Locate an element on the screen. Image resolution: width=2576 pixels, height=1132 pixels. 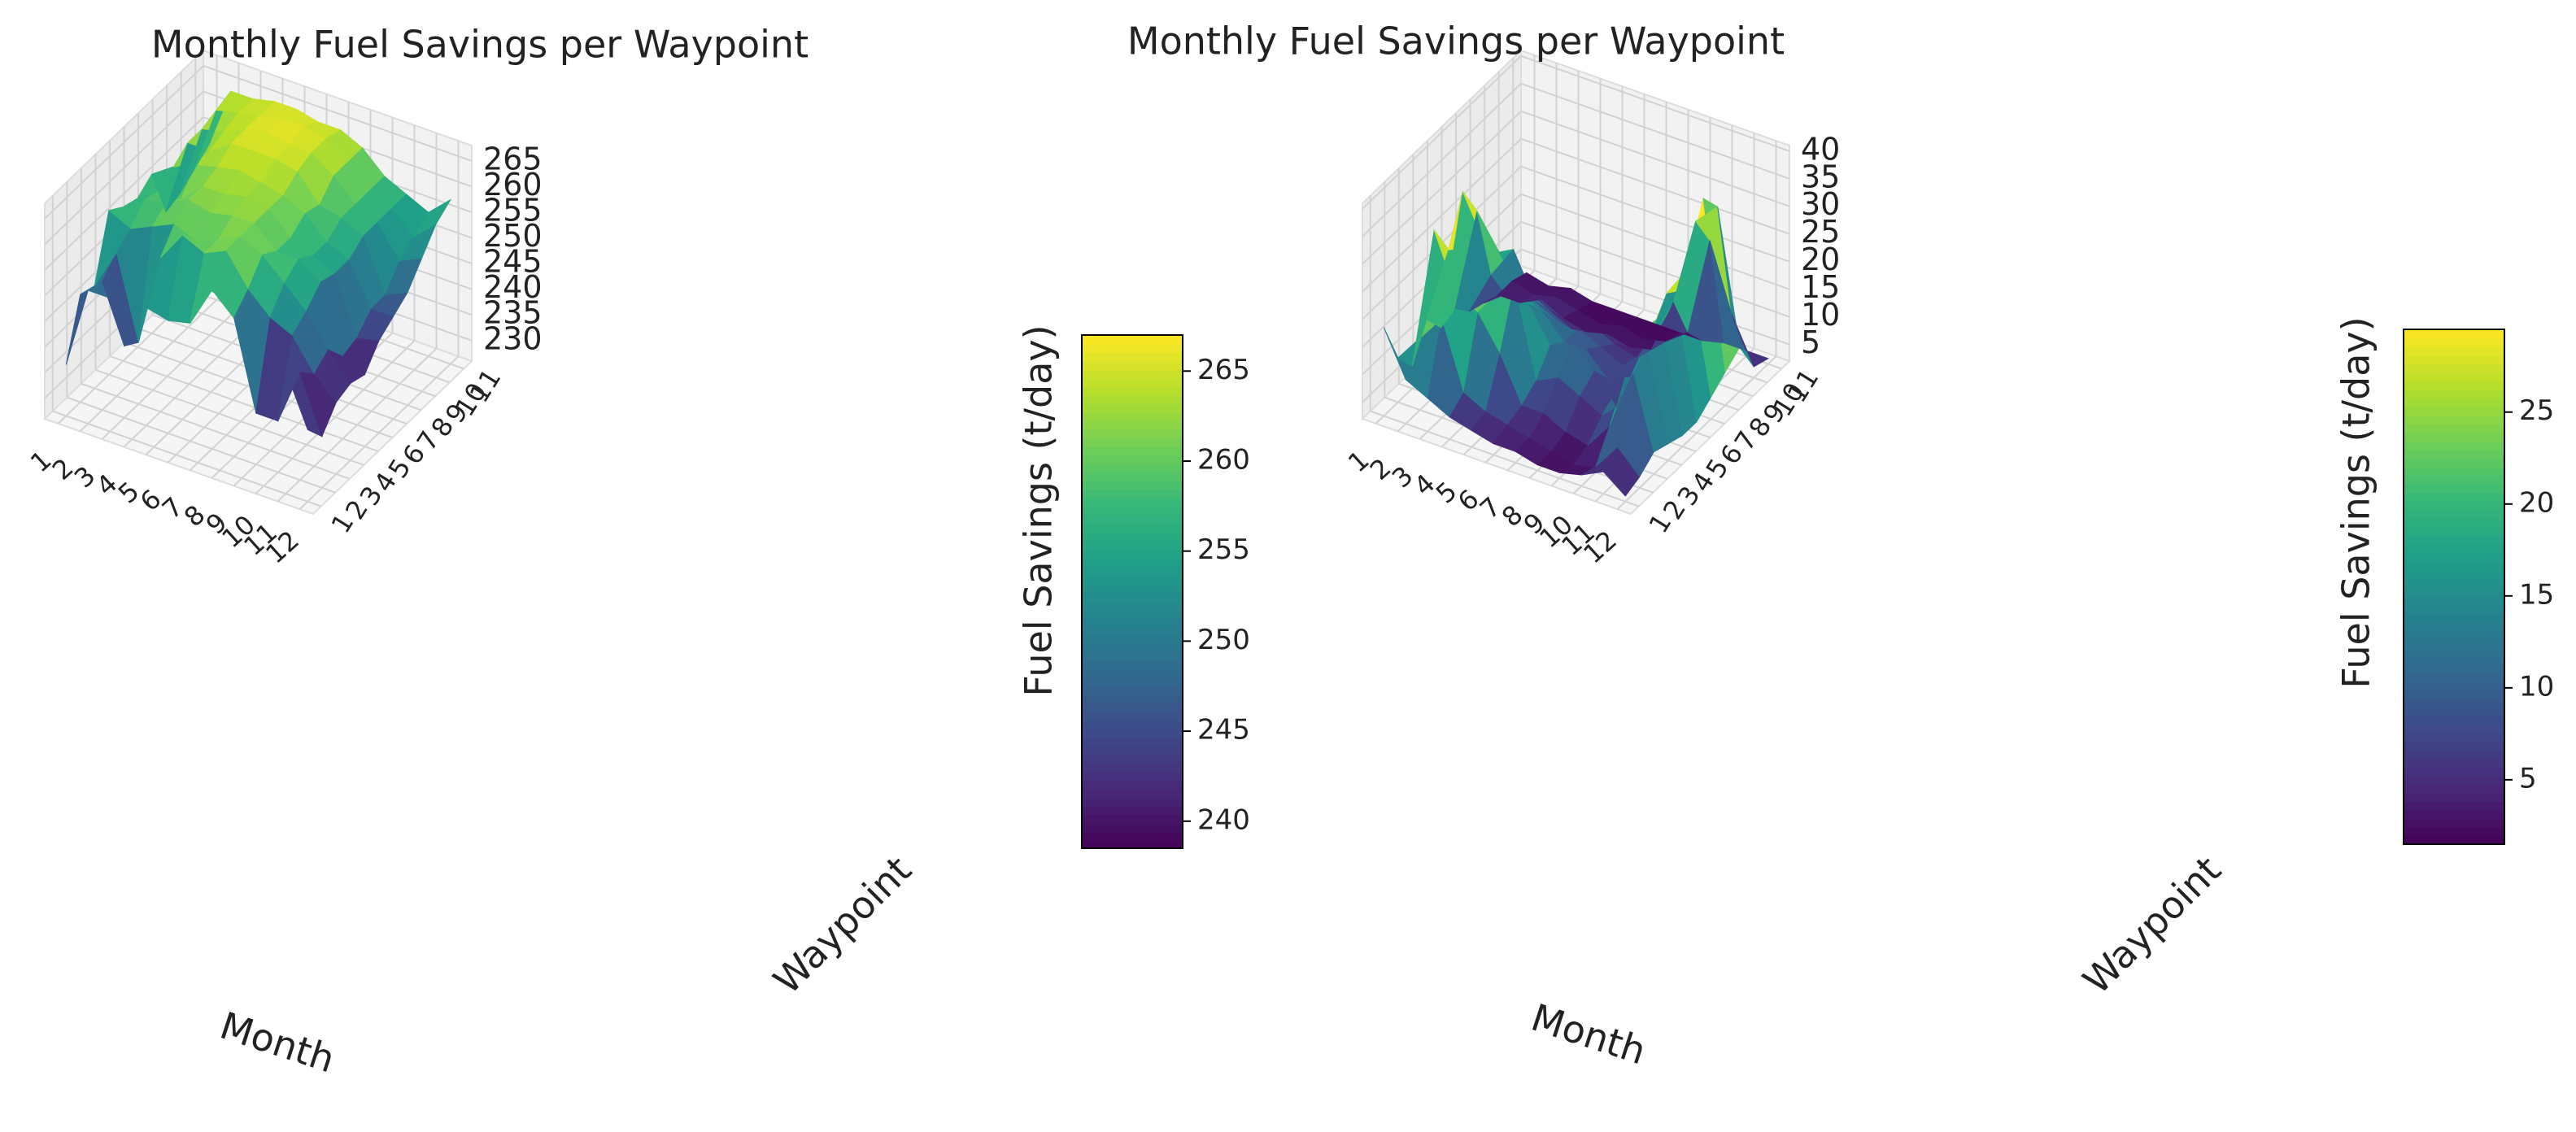
colorbar-tick-label: 20 is located at coordinates (2536, 503).